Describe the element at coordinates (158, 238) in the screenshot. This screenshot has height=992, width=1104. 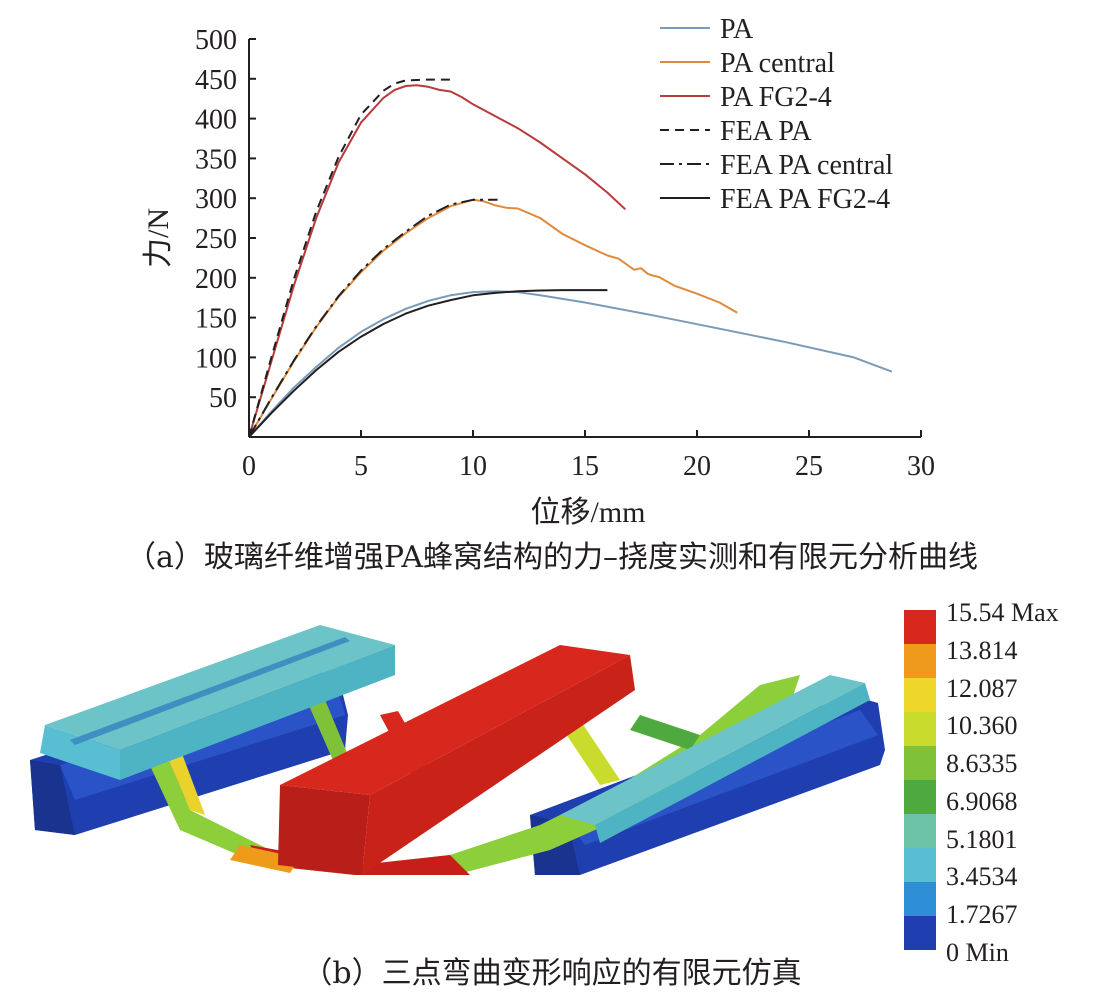
I see `y-axis-label: 力/N` at that location.